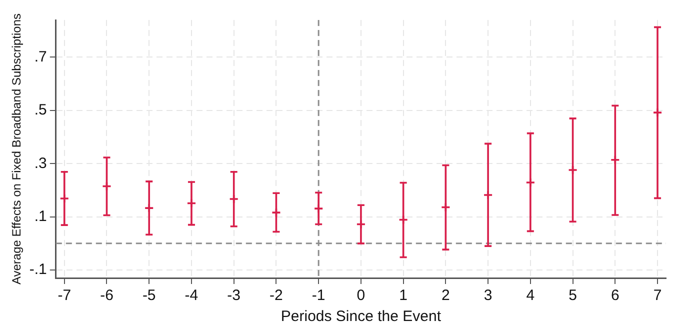 The height and width of the screenshot is (334, 680). Describe the element at coordinates (657, 295) in the screenshot. I see `x-tick-label: 7` at that location.